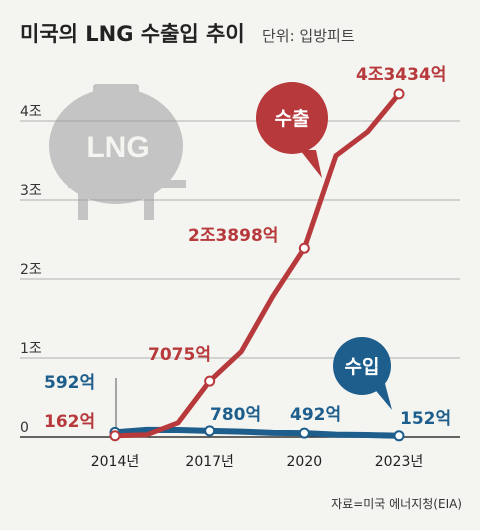  Describe the element at coordinates (24, 428) in the screenshot. I see `y-tick-label: 0` at that location.